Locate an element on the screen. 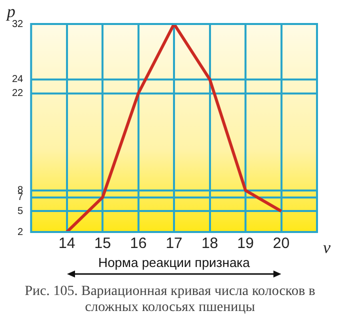  x-tick-label: 17 is located at coordinates (174, 243).